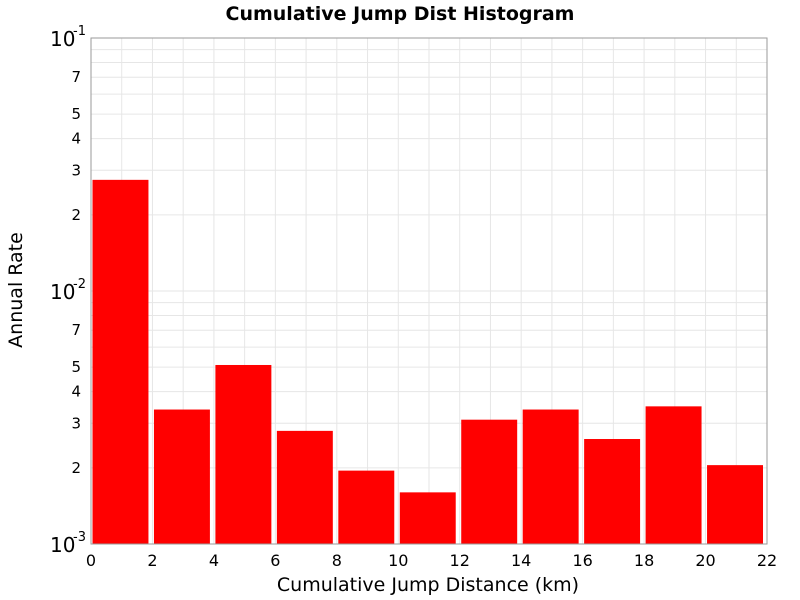 This screenshot has width=800, height=600. What do you see at coordinates (705, 560) in the screenshot?
I see `x-tick-label: 20` at bounding box center [705, 560].